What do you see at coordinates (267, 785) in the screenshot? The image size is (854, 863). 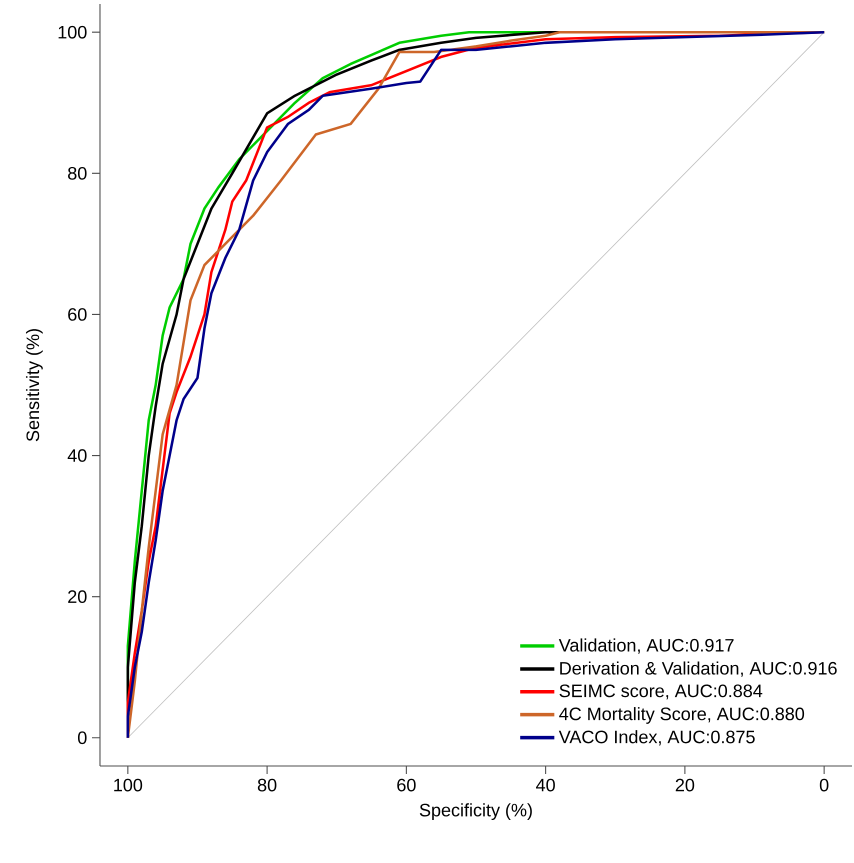 I see `x-tick-label: 80` at bounding box center [267, 785].